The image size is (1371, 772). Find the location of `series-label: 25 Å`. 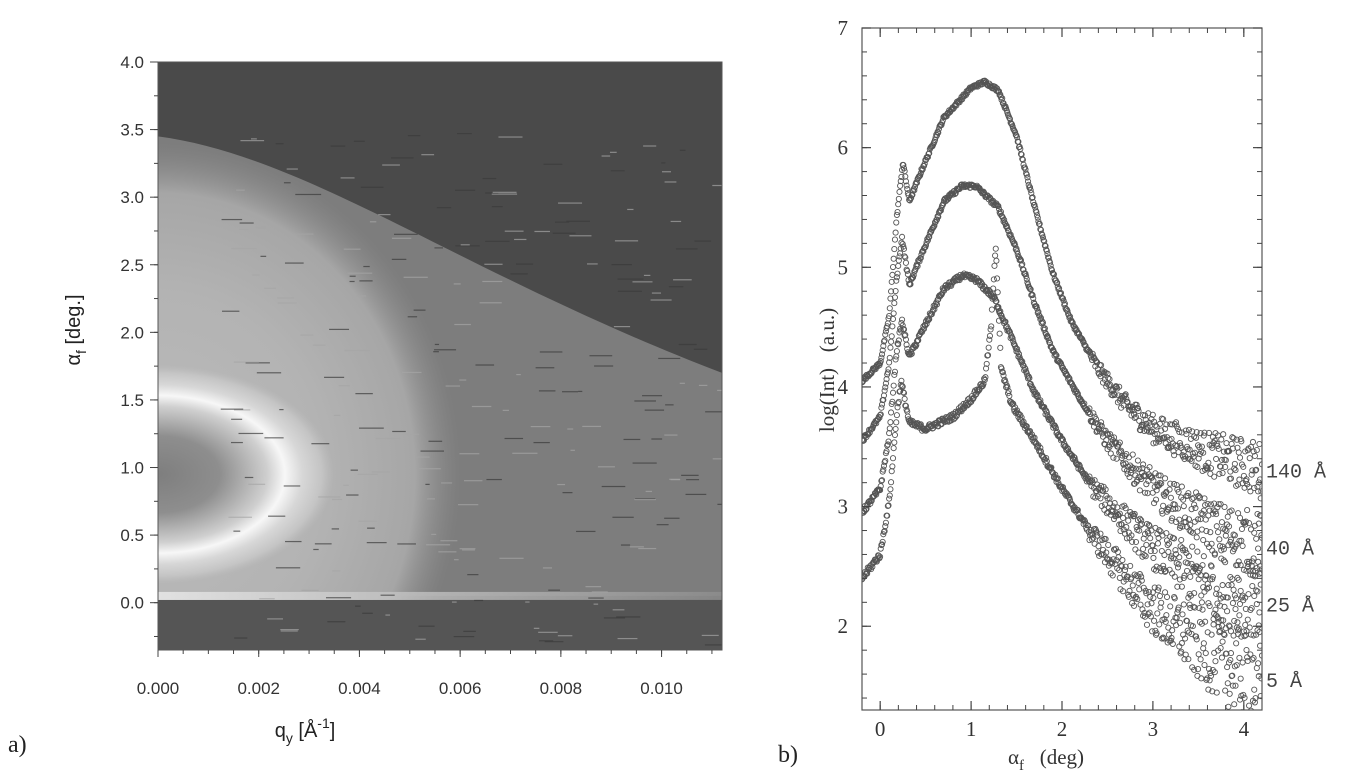

series-label: 25 Å is located at coordinates (1290, 607).